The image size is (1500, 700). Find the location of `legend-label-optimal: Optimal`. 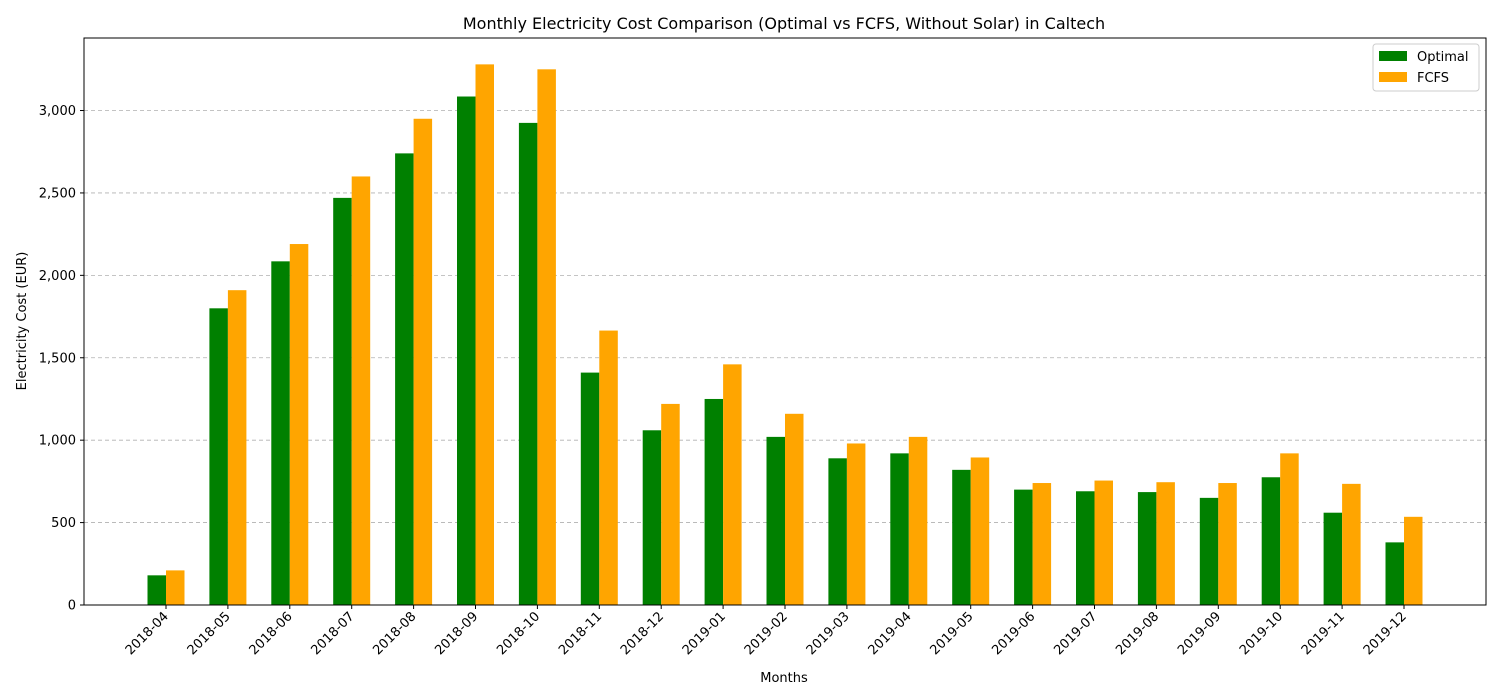

legend-label-optimal: Optimal is located at coordinates (1442, 57).